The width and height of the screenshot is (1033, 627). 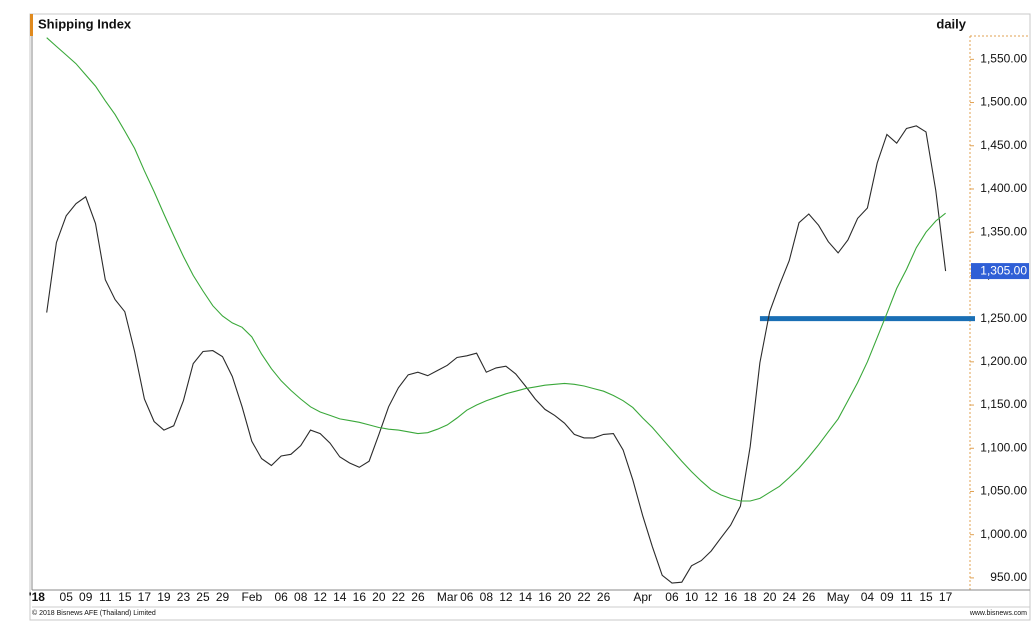 I want to click on last-value-box, so click(x=1000, y=271).